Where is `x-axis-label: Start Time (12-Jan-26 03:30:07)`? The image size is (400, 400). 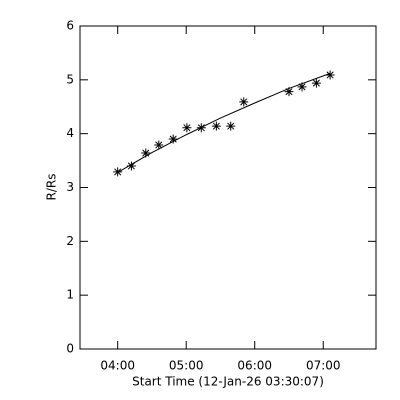
x-axis-label: Start Time (12-Jan-26 03:30:07) is located at coordinates (228, 382).